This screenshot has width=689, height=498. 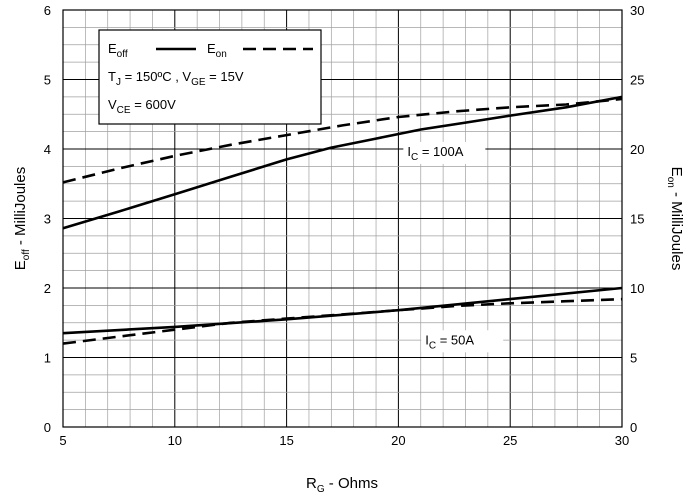 What do you see at coordinates (22, 218) in the screenshot?
I see `y-left-axis-title: Eoff - MilliJoules` at bounding box center [22, 218].